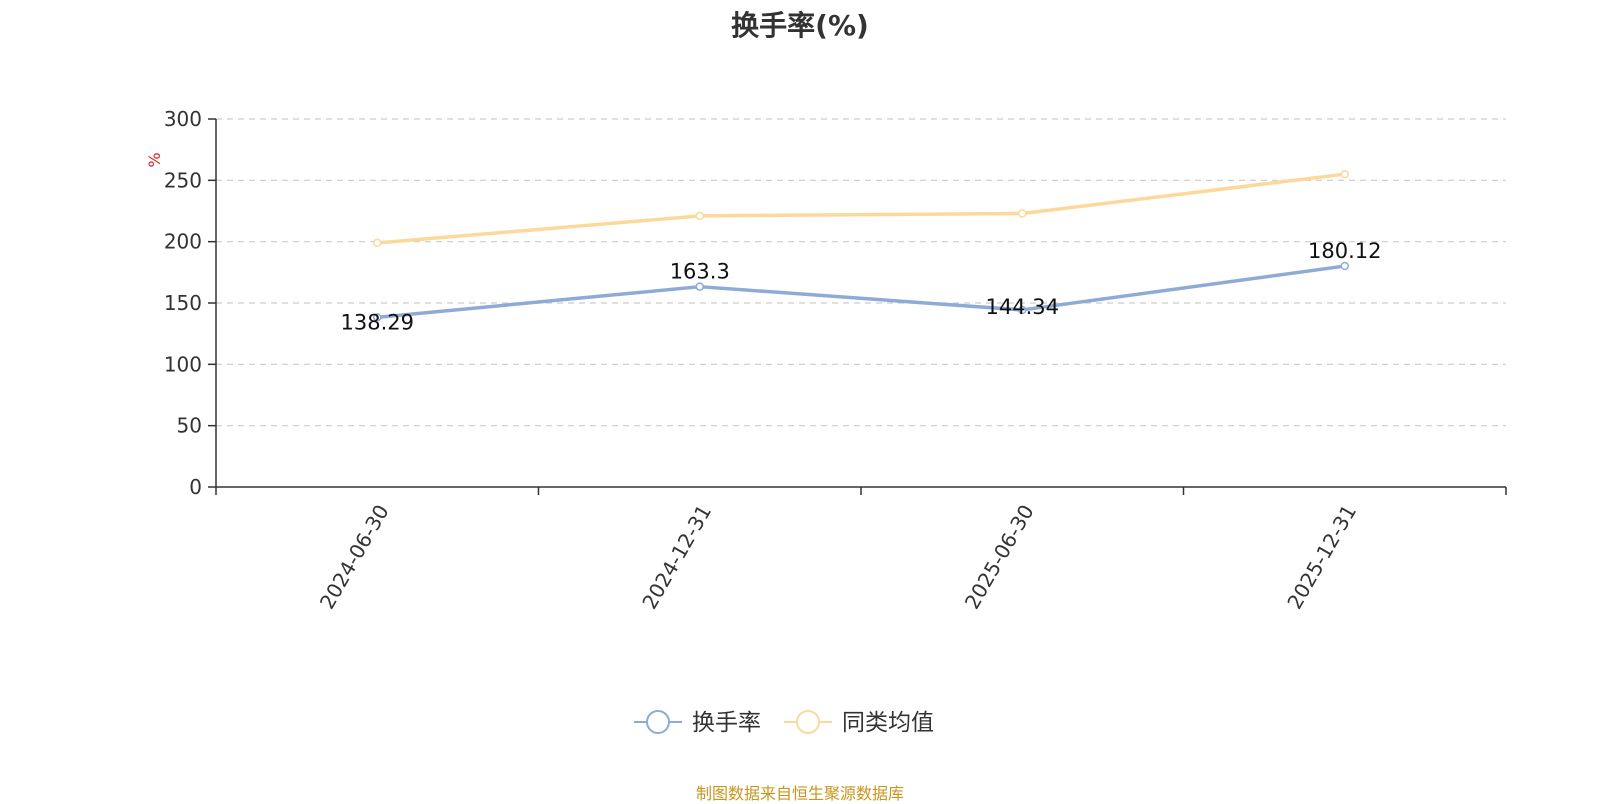  What do you see at coordinates (183, 303) in the screenshot?
I see `y-tick-label: 150` at bounding box center [183, 303].